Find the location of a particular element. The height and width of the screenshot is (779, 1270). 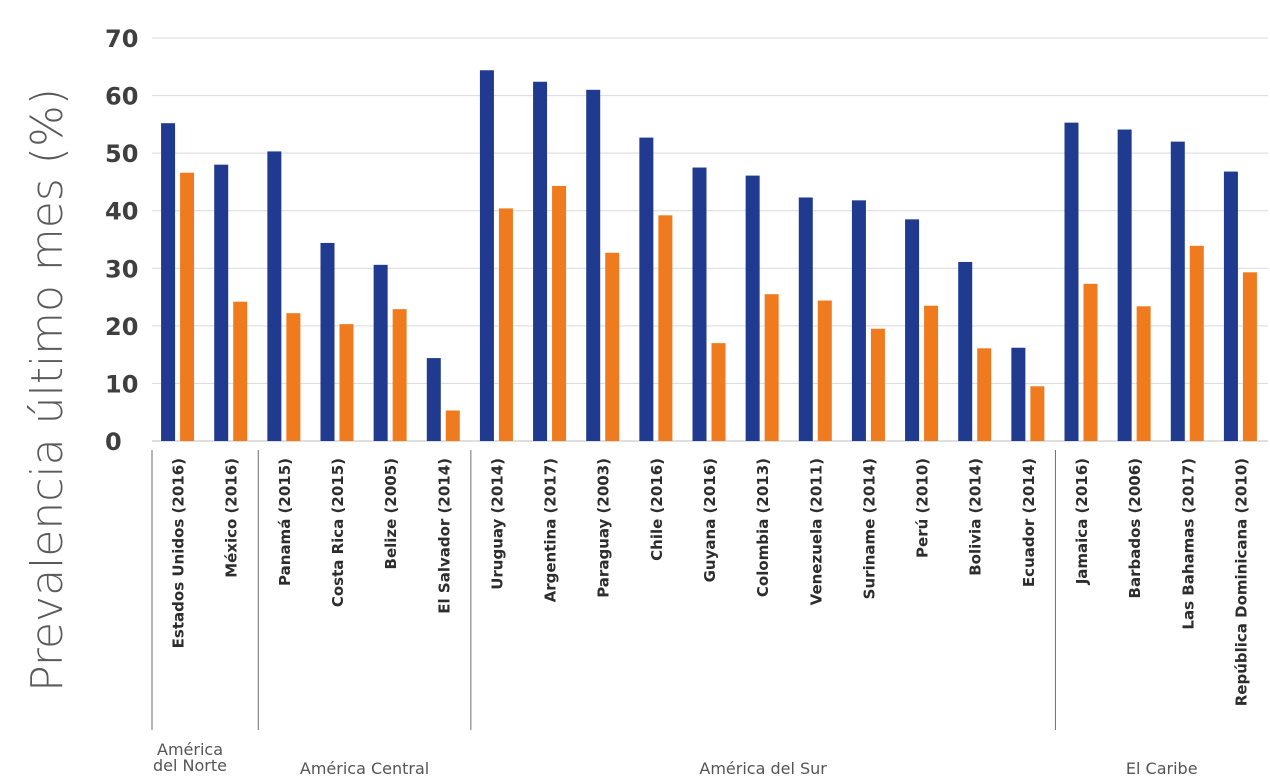

category-label: Las Bahamas (2017) is located at coordinates (1188, 544).